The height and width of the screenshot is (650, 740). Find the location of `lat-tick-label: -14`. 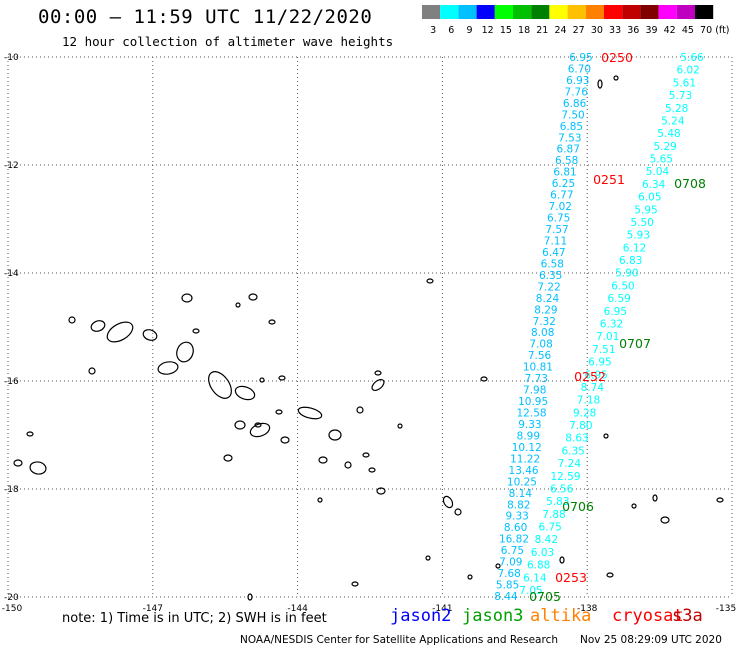

lat-tick-label: -14 is located at coordinates (11, 274).